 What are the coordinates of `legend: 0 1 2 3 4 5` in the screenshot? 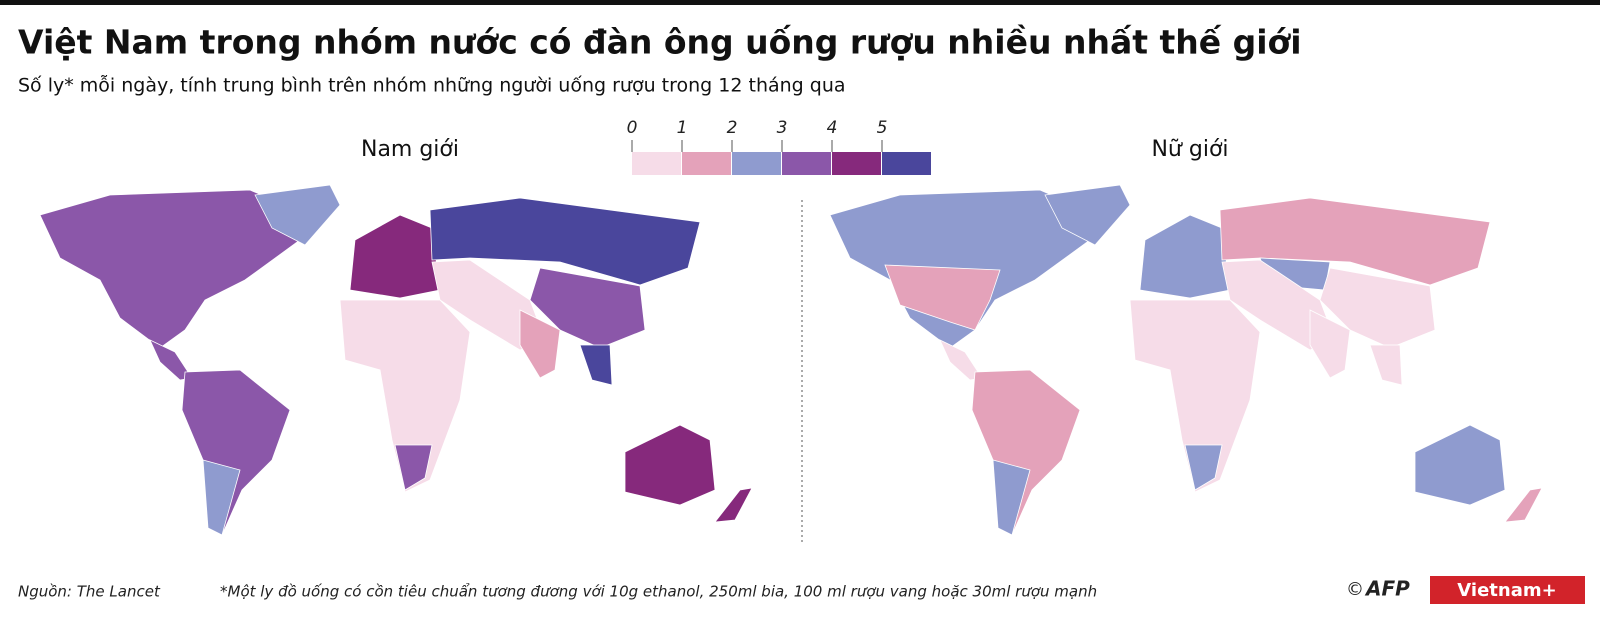 It's located at (779, 146).